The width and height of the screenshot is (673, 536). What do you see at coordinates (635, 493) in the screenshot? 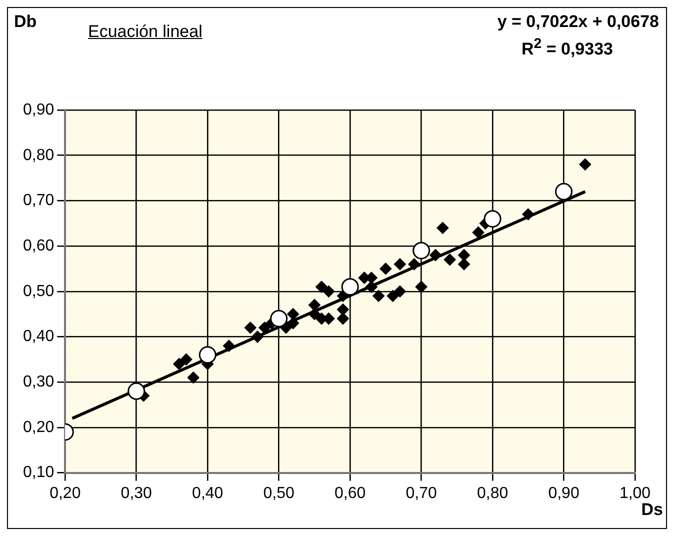
I see `x-tick-label: 1,00` at bounding box center [635, 493].